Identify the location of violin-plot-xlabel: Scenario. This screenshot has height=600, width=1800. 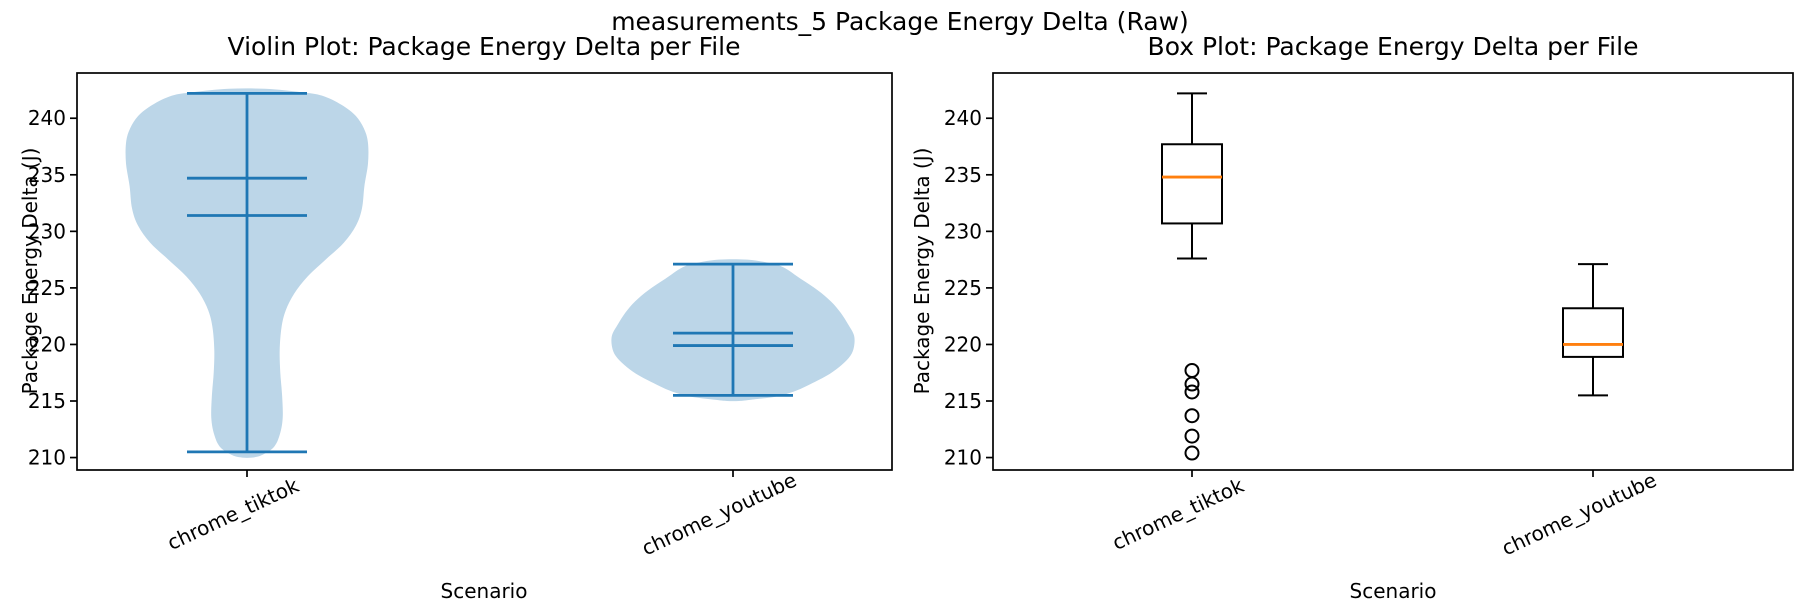
(484, 589).